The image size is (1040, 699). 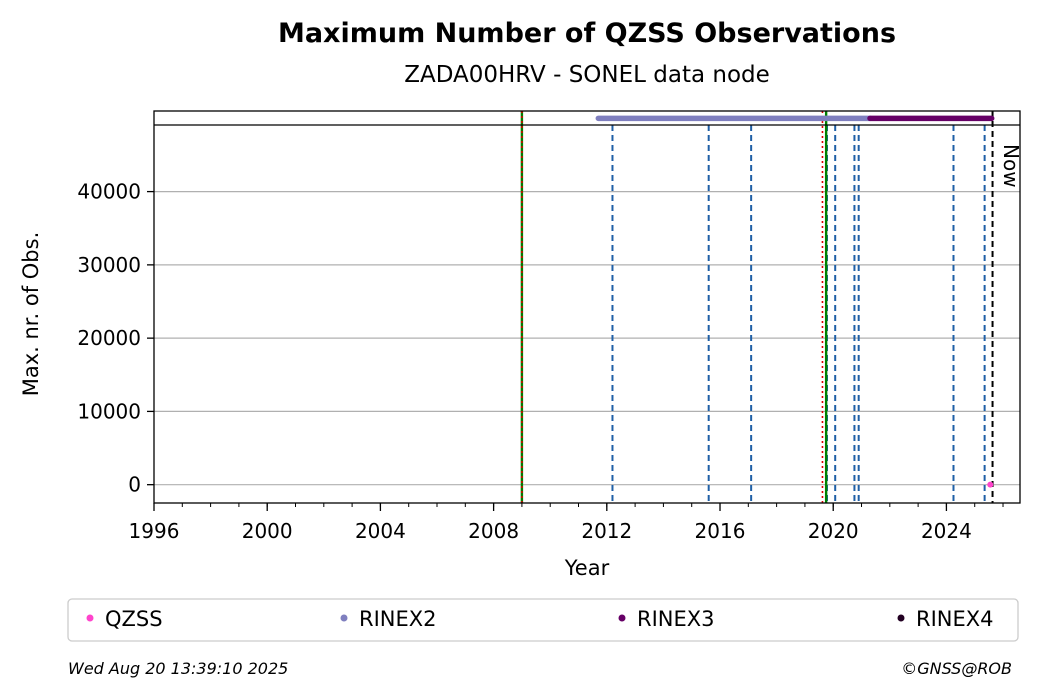 What do you see at coordinates (109, 411) in the screenshot?
I see `y-tick-label: 10000` at bounding box center [109, 411].